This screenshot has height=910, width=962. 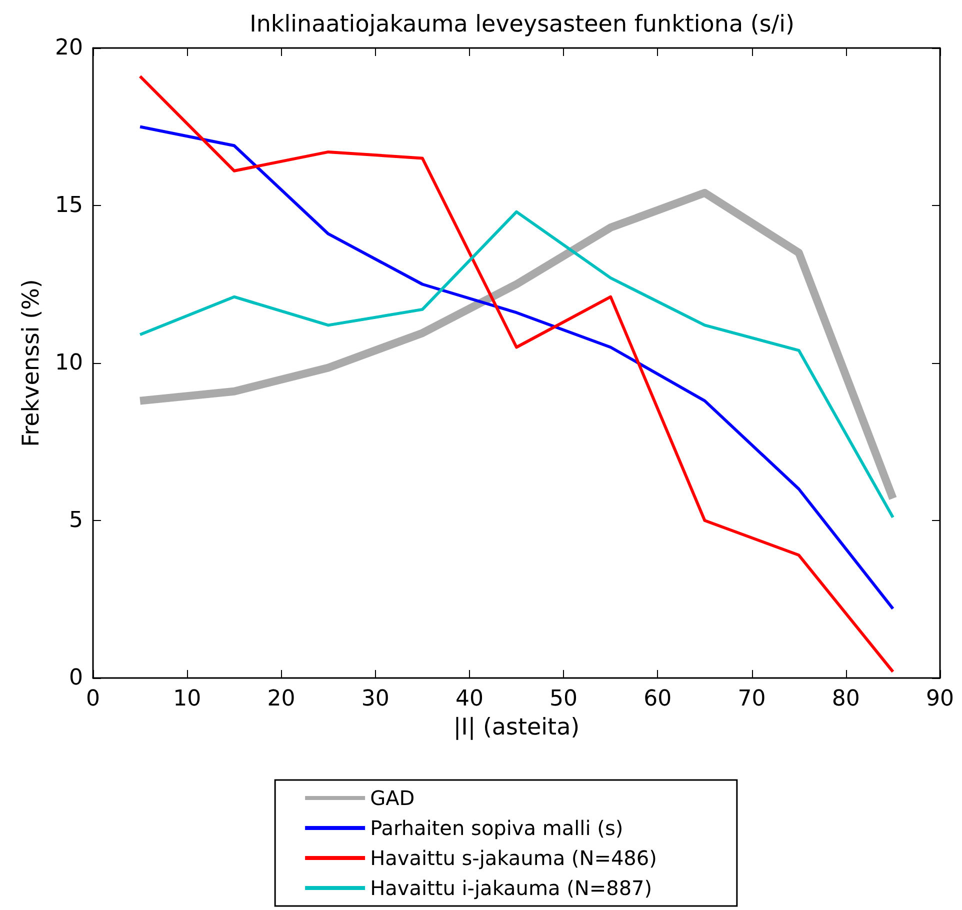 What do you see at coordinates (658, 699) in the screenshot?
I see `x-tick-label: 60` at bounding box center [658, 699].